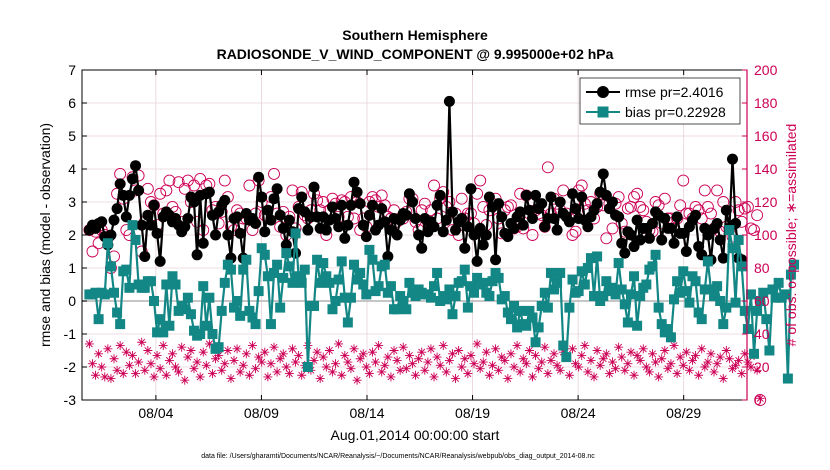 This screenshot has width=830, height=470. I want to click on obs-assimilated-markers, so click(424, 370).